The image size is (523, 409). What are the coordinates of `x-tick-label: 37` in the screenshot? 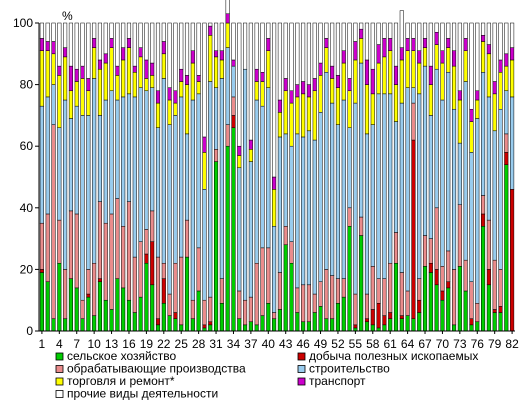 It's located at (251, 344).